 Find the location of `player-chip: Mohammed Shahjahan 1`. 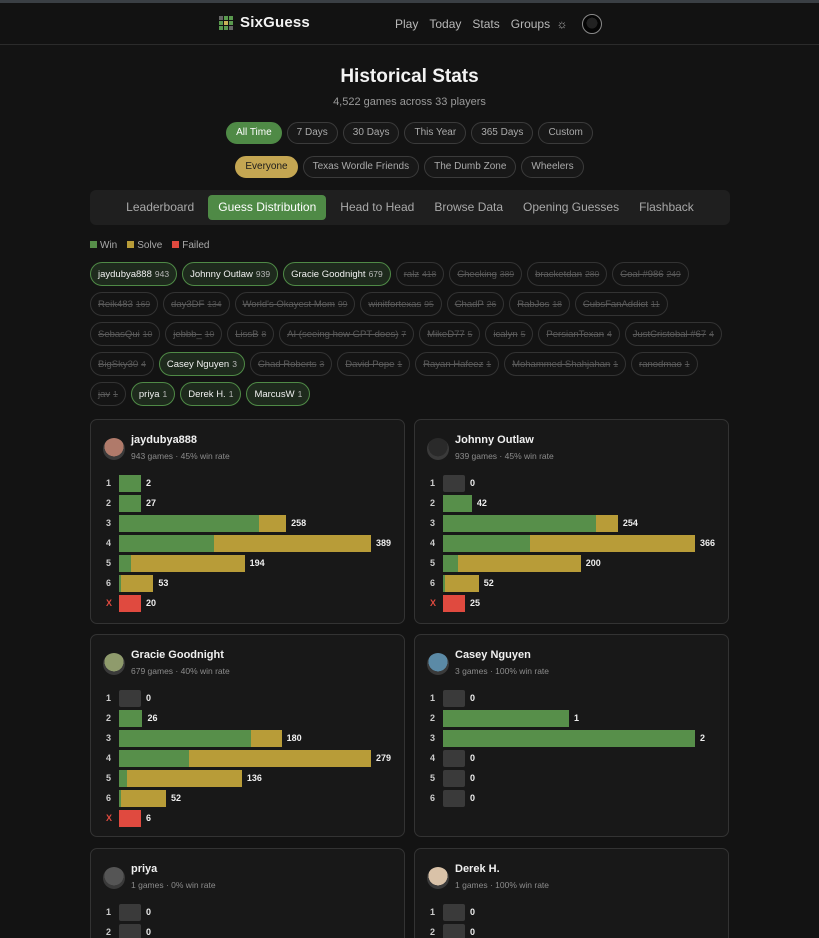

player-chip: Mohammed Shahjahan 1 is located at coordinates (565, 364).